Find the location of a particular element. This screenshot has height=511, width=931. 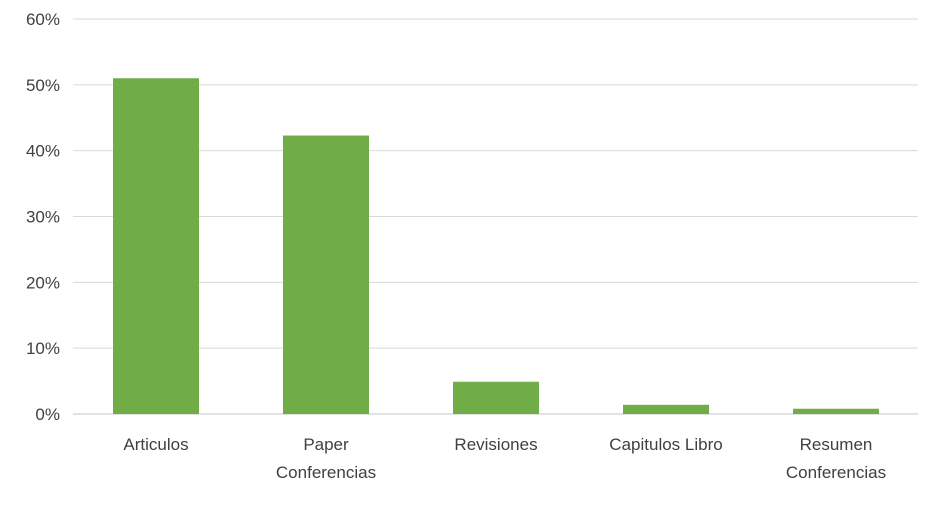

x-tick-label: Capitulos Libro is located at coordinates (665, 444).